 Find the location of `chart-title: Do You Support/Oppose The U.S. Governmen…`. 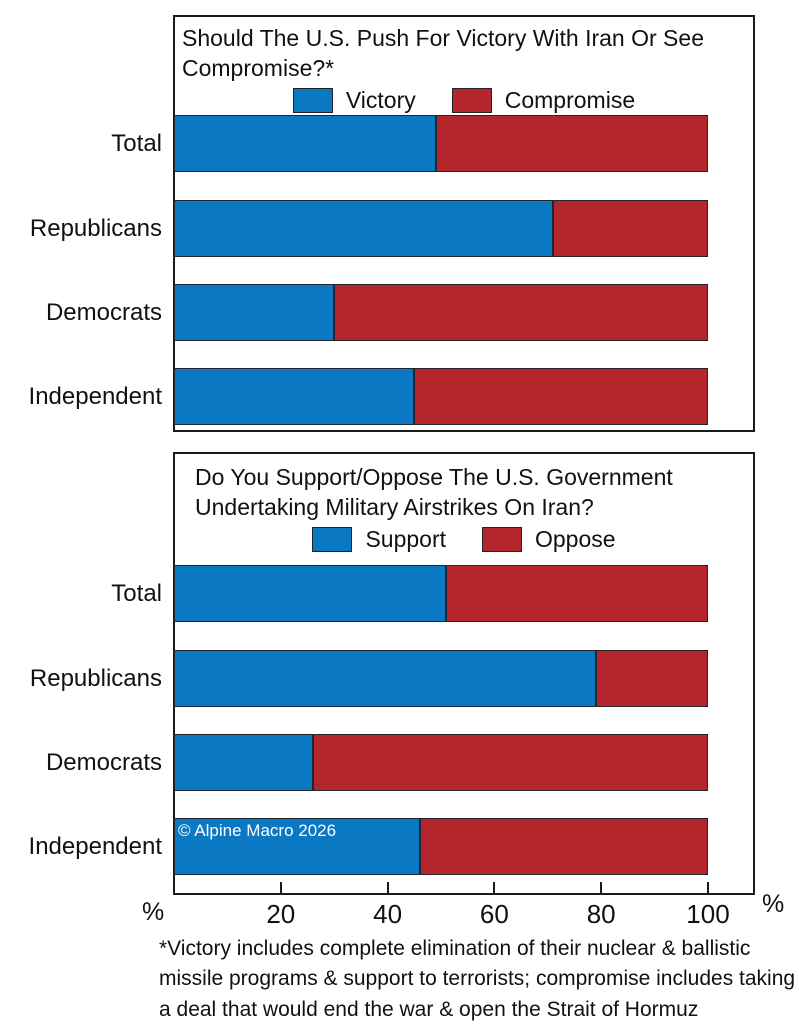

chart-title: Do You Support/Oppose The U.S. Governmen… is located at coordinates (434, 492).